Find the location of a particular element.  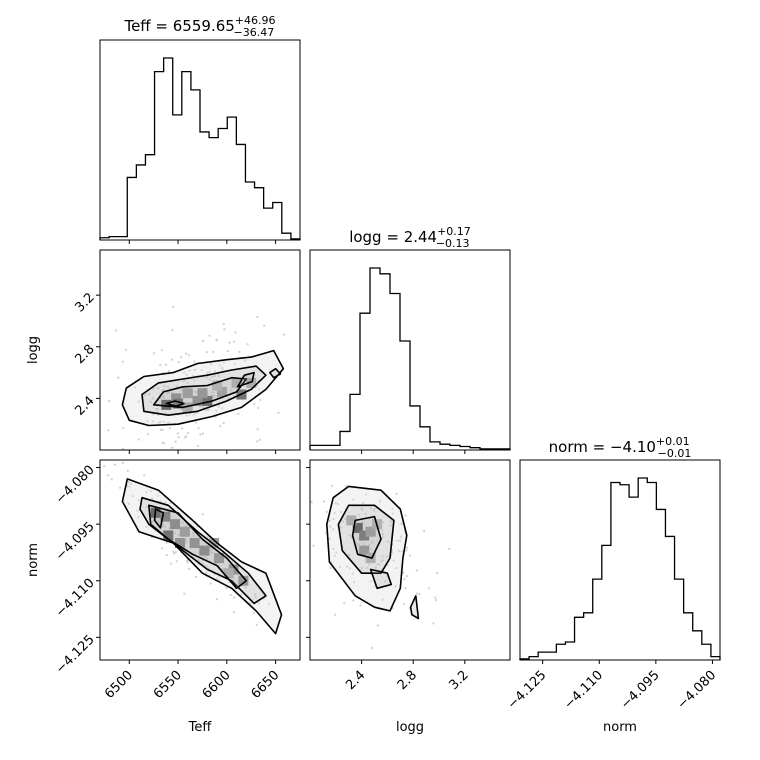

panel-border is located at coordinates (200, 140).